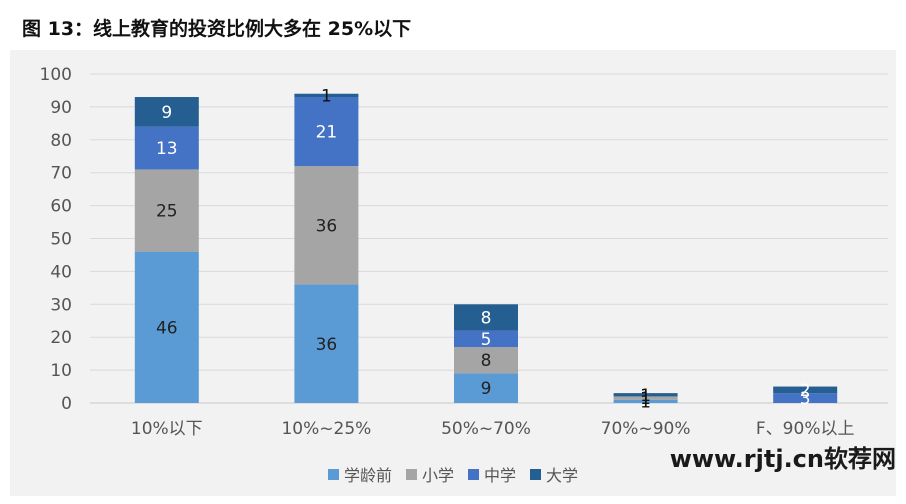  Describe the element at coordinates (61, 174) in the screenshot. I see `y-tick-label: 70` at that location.